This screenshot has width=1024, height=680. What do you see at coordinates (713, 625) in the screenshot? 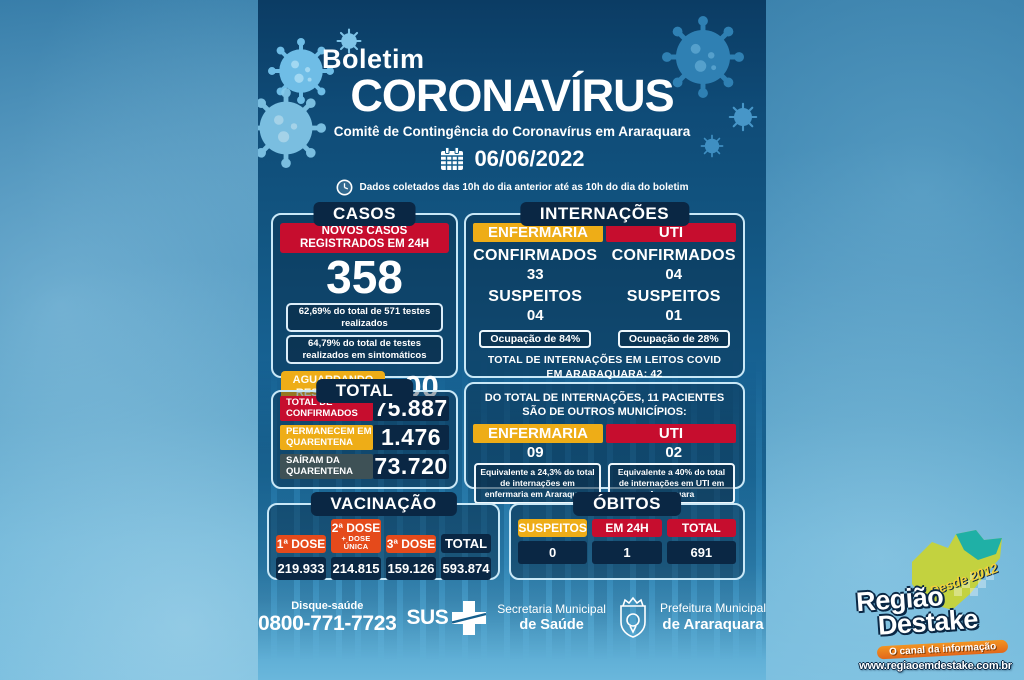
I see `cityhall-line2: de Araraquara` at bounding box center [713, 625].